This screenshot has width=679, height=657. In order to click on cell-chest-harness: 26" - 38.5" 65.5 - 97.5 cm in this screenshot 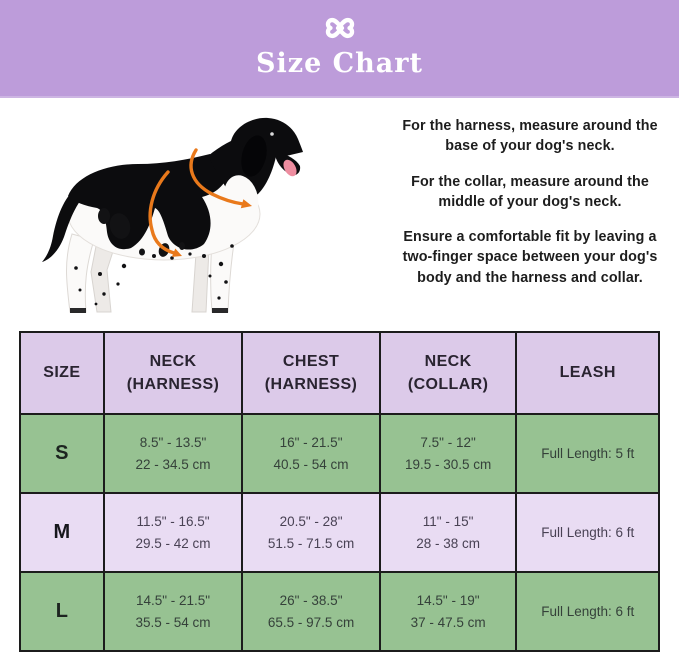, I will do `click(311, 611)`.